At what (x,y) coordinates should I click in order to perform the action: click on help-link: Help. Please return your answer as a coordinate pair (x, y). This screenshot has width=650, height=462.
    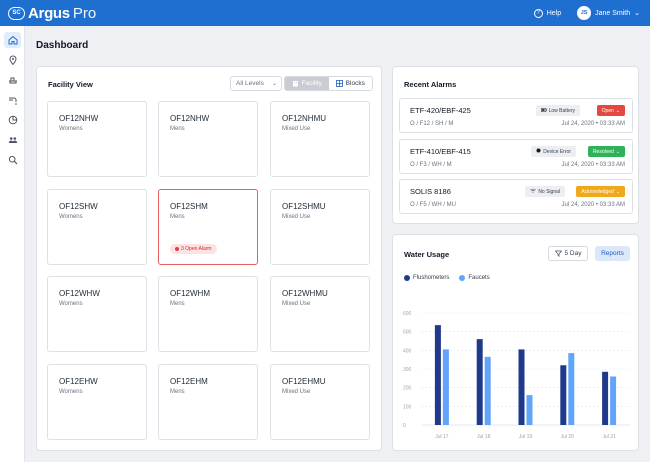
    Looking at the image, I should click on (554, 13).